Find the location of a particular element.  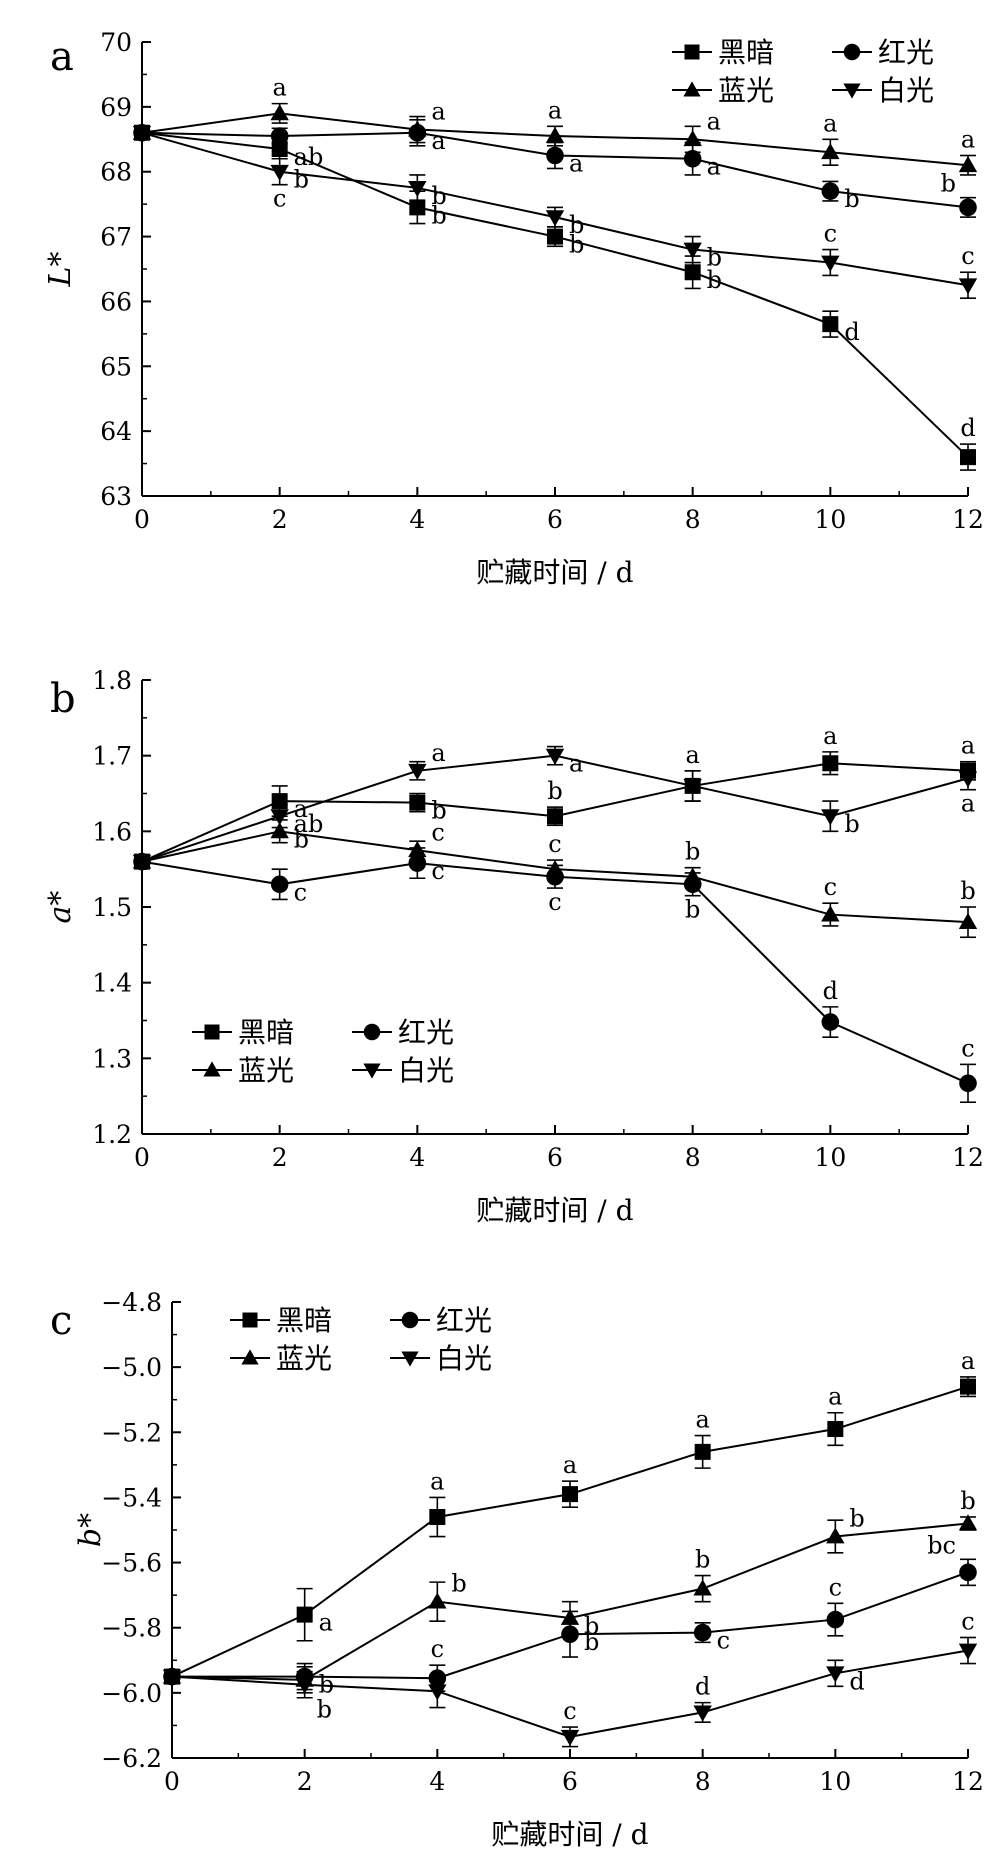

x-tick-label: 12 is located at coordinates (968, 519).